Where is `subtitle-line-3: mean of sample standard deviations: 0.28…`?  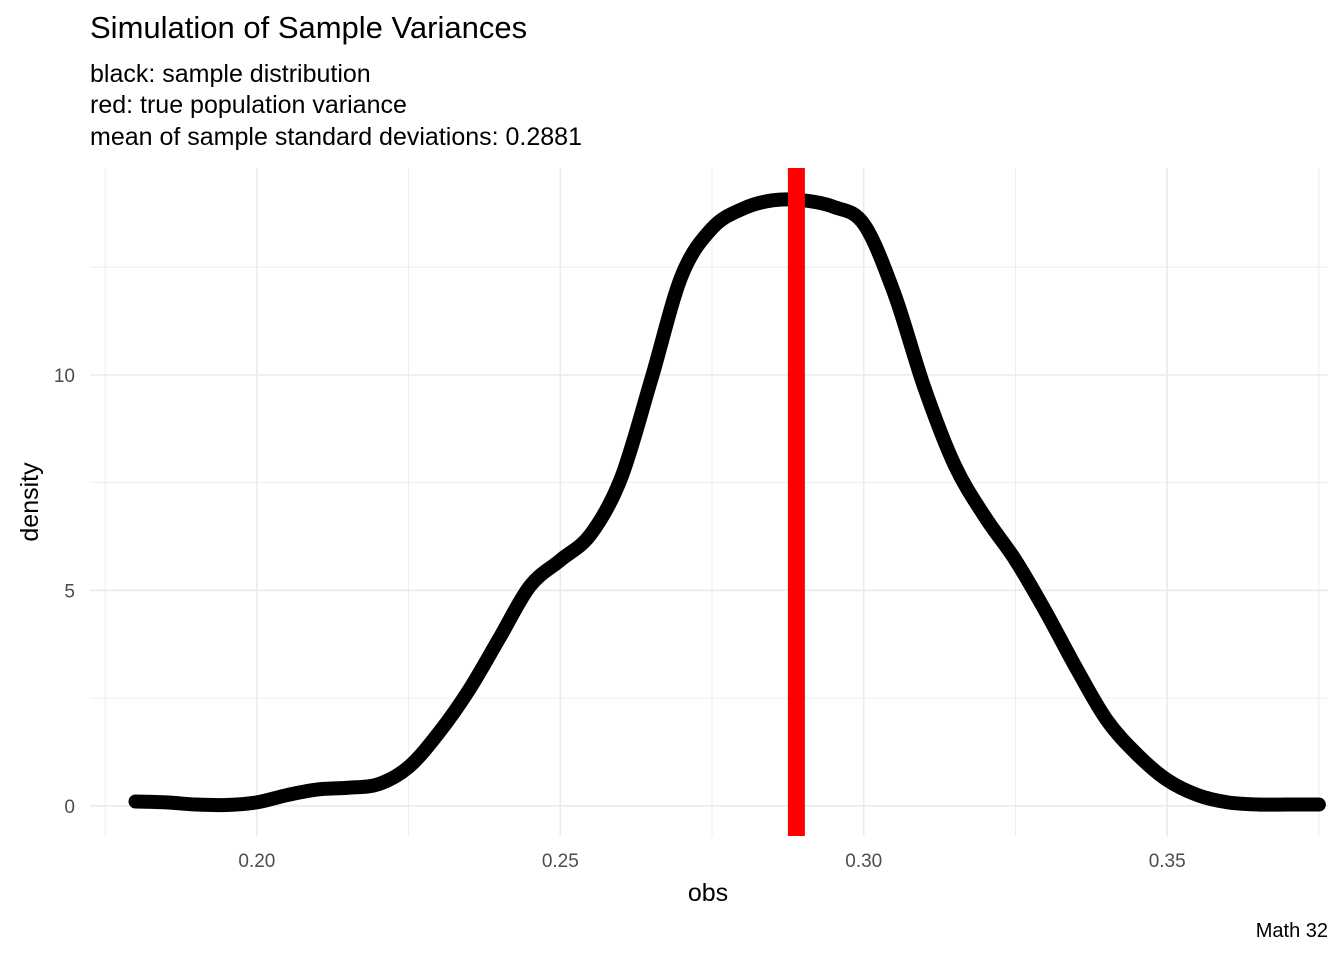 subtitle-line-3: mean of sample standard deviations: 0.28… is located at coordinates (336, 137).